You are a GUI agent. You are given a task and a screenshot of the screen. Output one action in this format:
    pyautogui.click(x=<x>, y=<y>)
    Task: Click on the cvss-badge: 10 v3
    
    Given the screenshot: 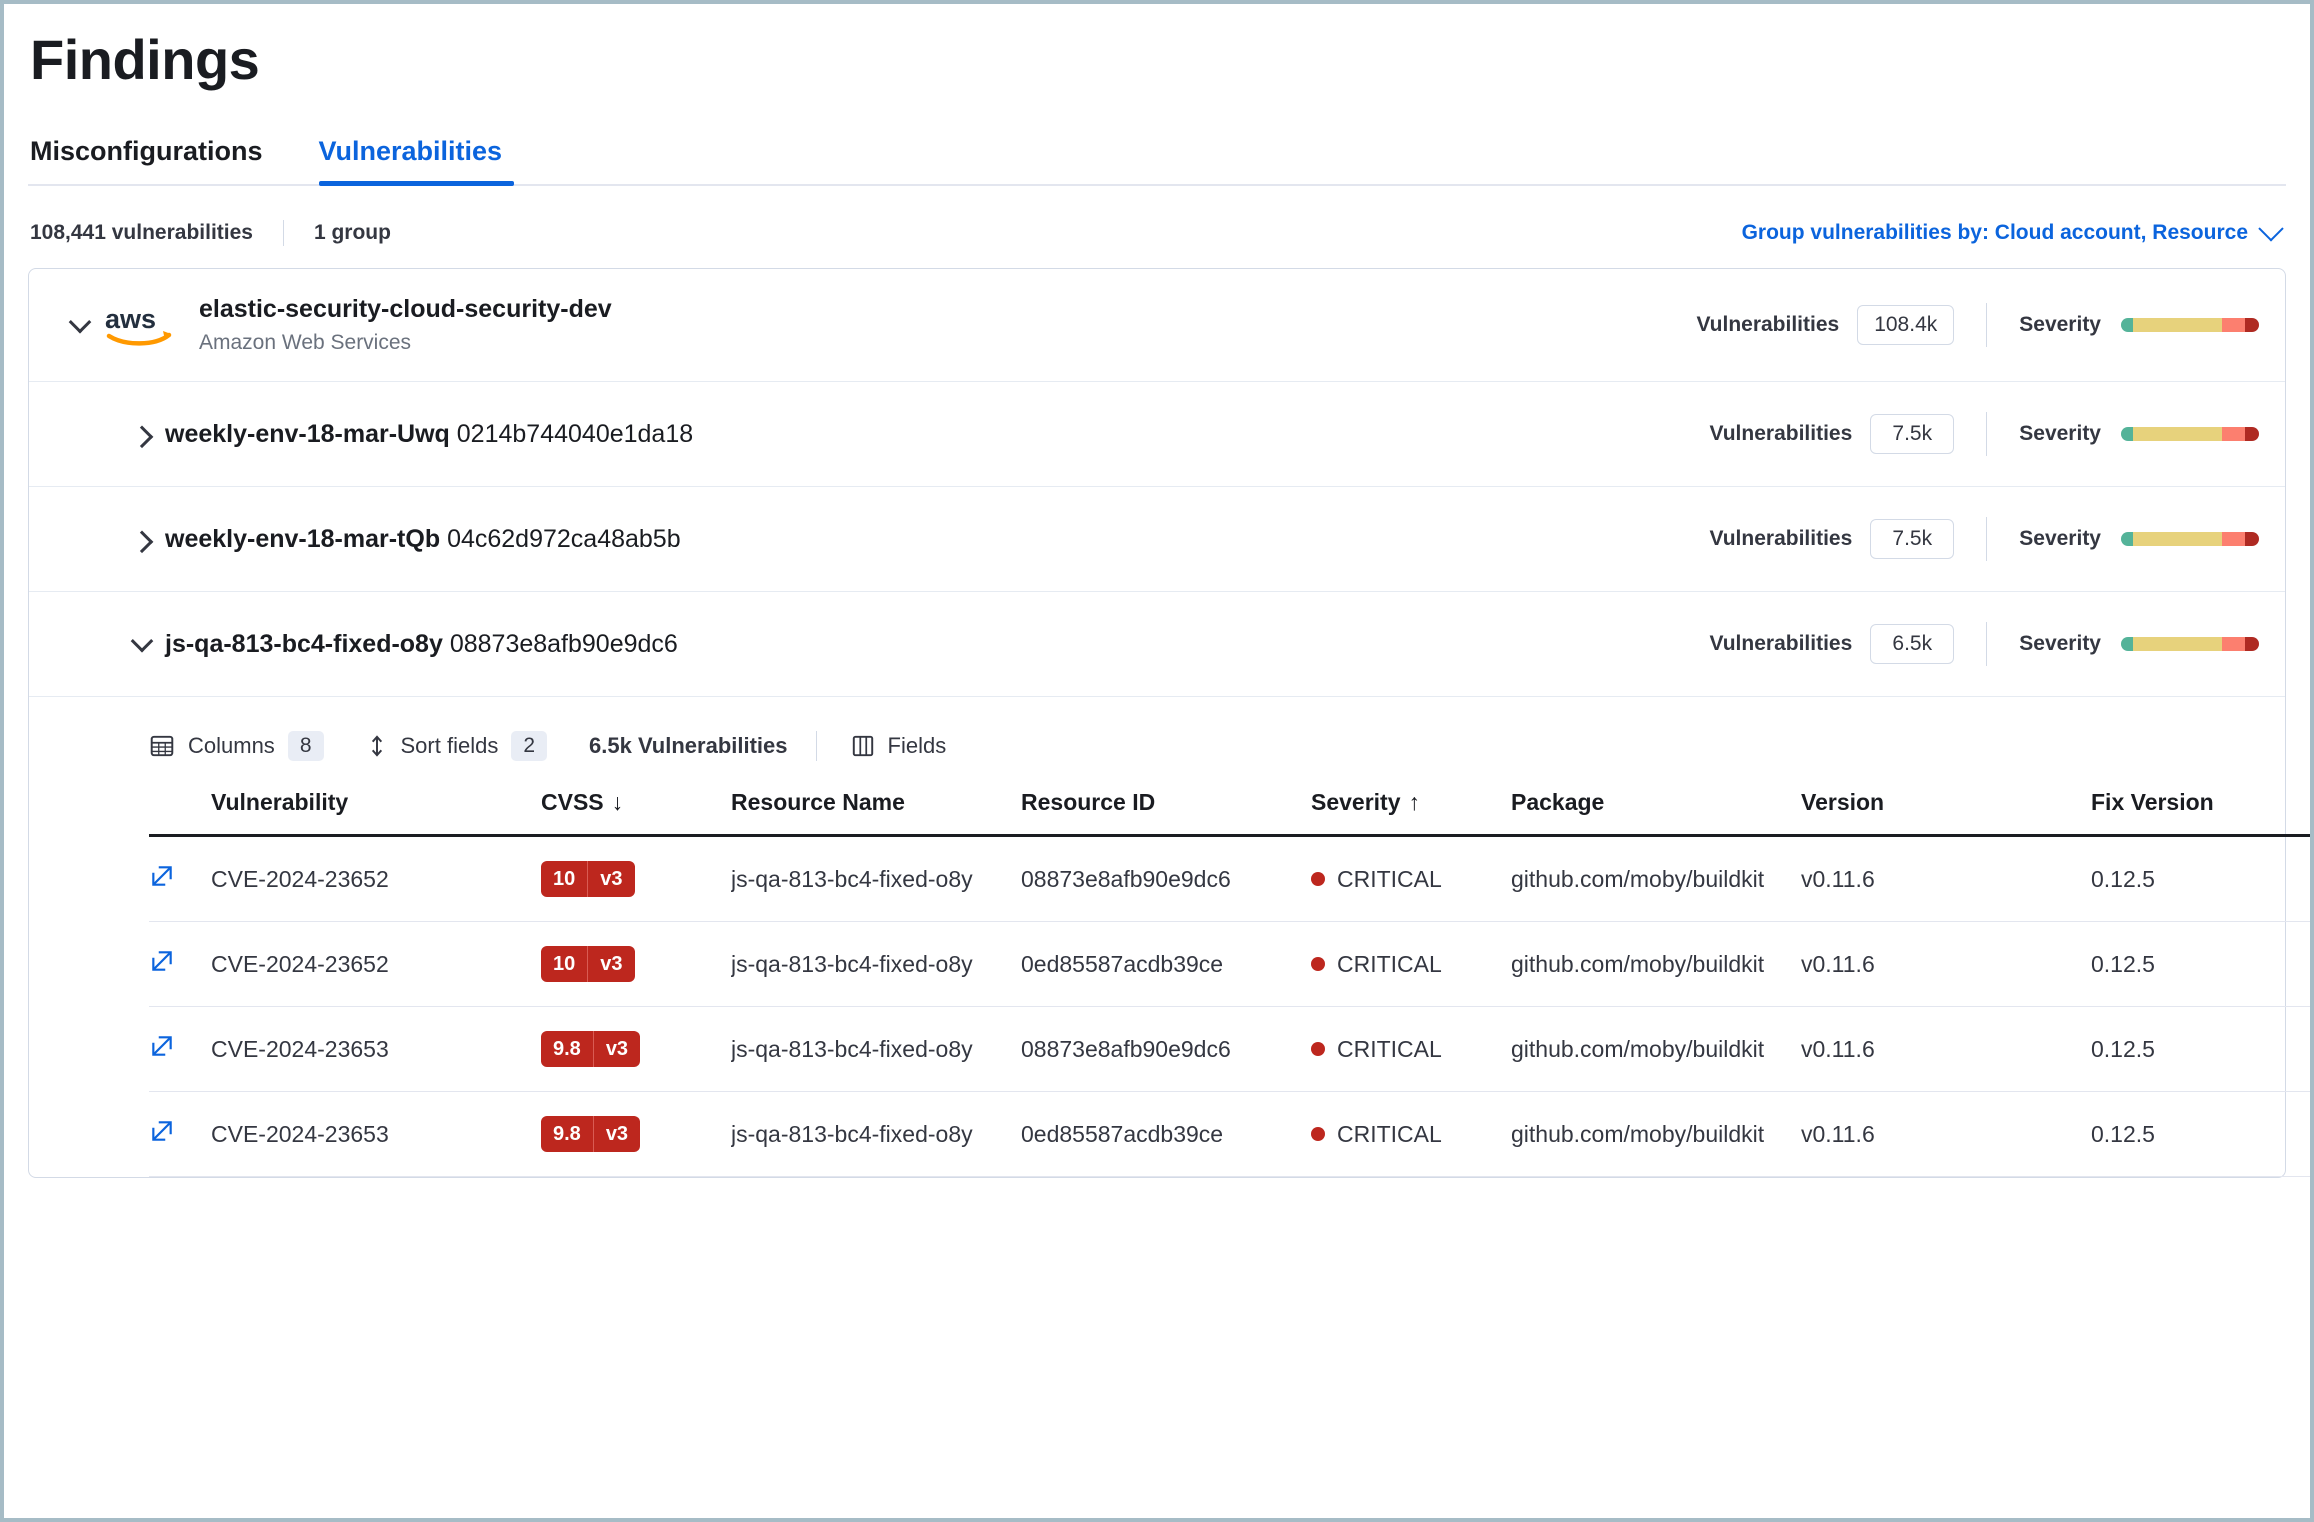 What is the action you would take?
    pyautogui.click(x=588, y=879)
    